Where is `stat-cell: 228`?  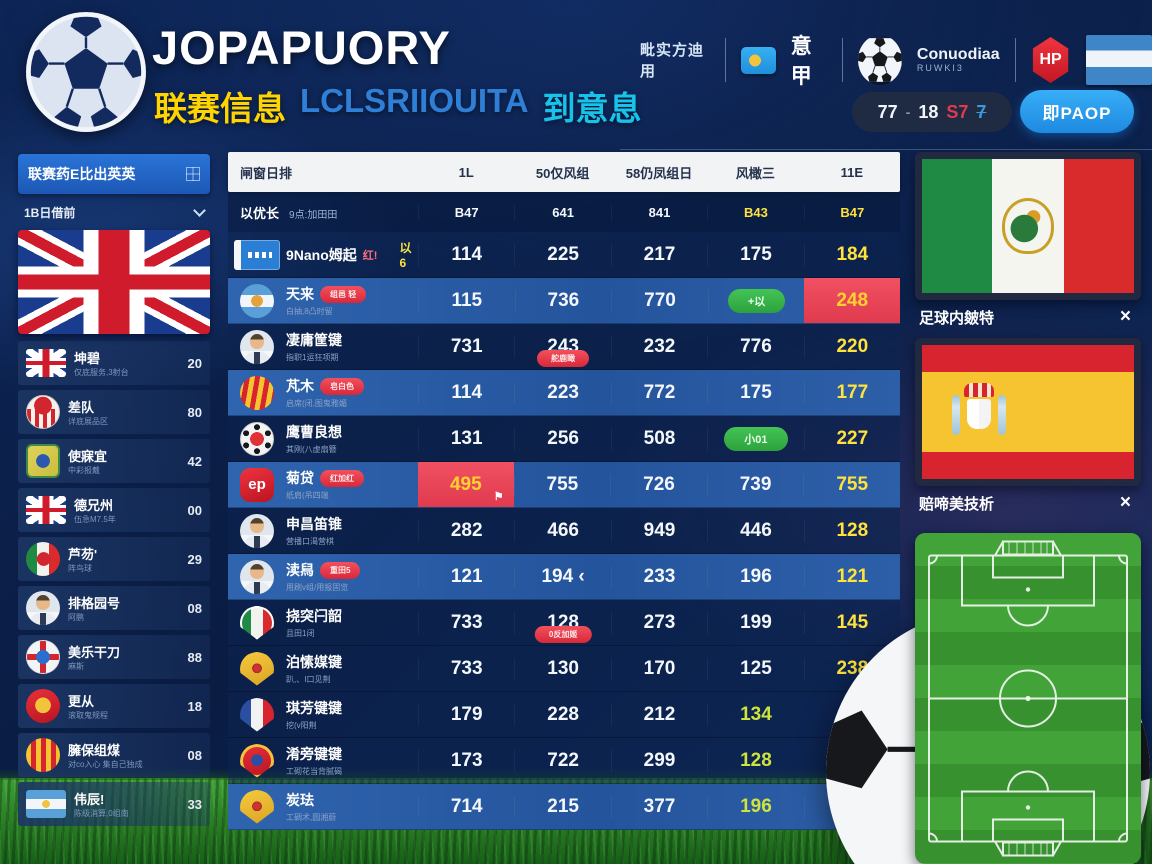
stat-cell: 228 is located at coordinates (562, 714).